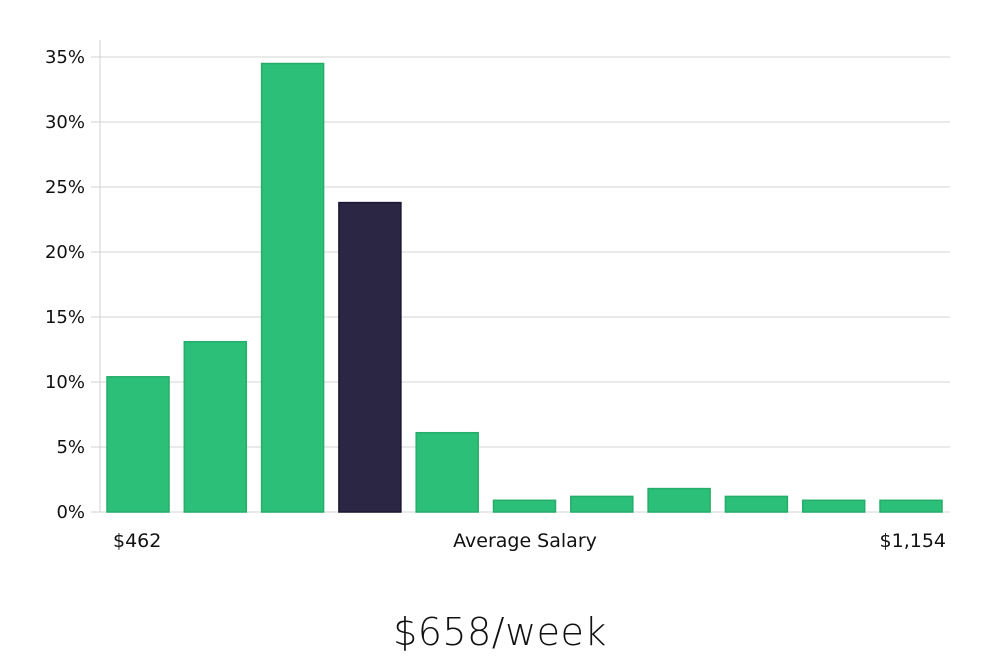 This screenshot has width=1000, height=660. I want to click on y-tick-label: 25%, so click(65, 187).